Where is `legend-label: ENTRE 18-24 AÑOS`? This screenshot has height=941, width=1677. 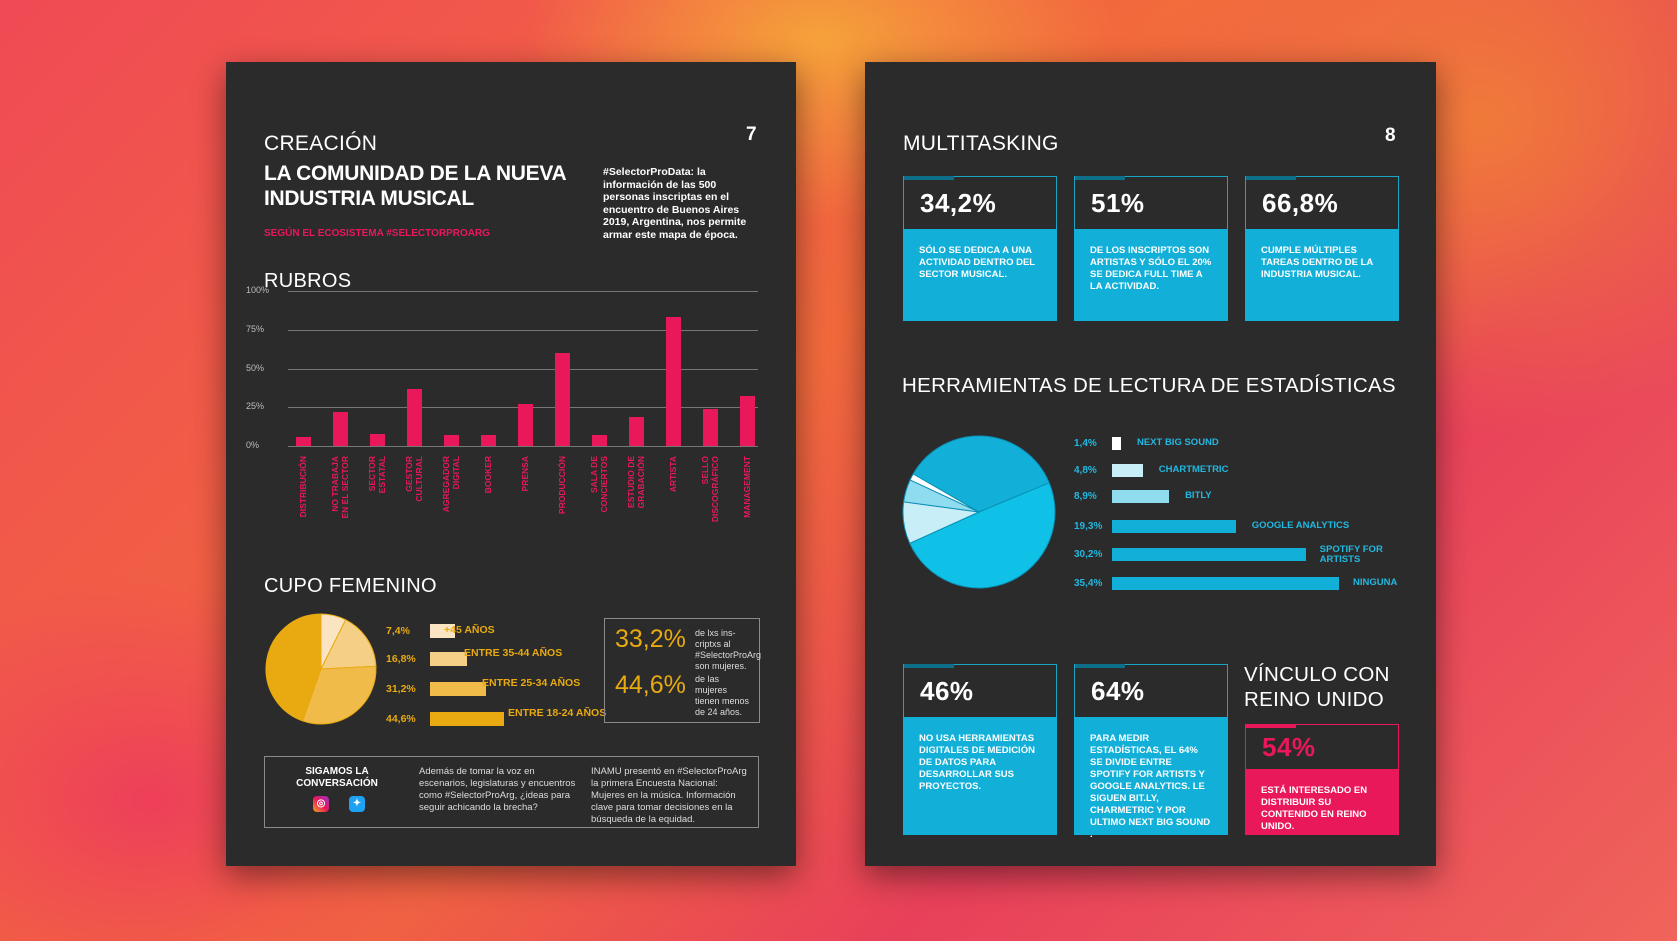
legend-label: ENTRE 18-24 AÑOS is located at coordinates (557, 713).